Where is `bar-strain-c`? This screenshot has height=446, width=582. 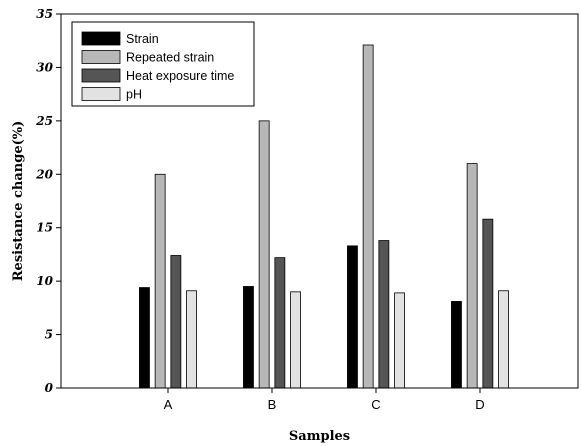
bar-strain-c is located at coordinates (352, 317).